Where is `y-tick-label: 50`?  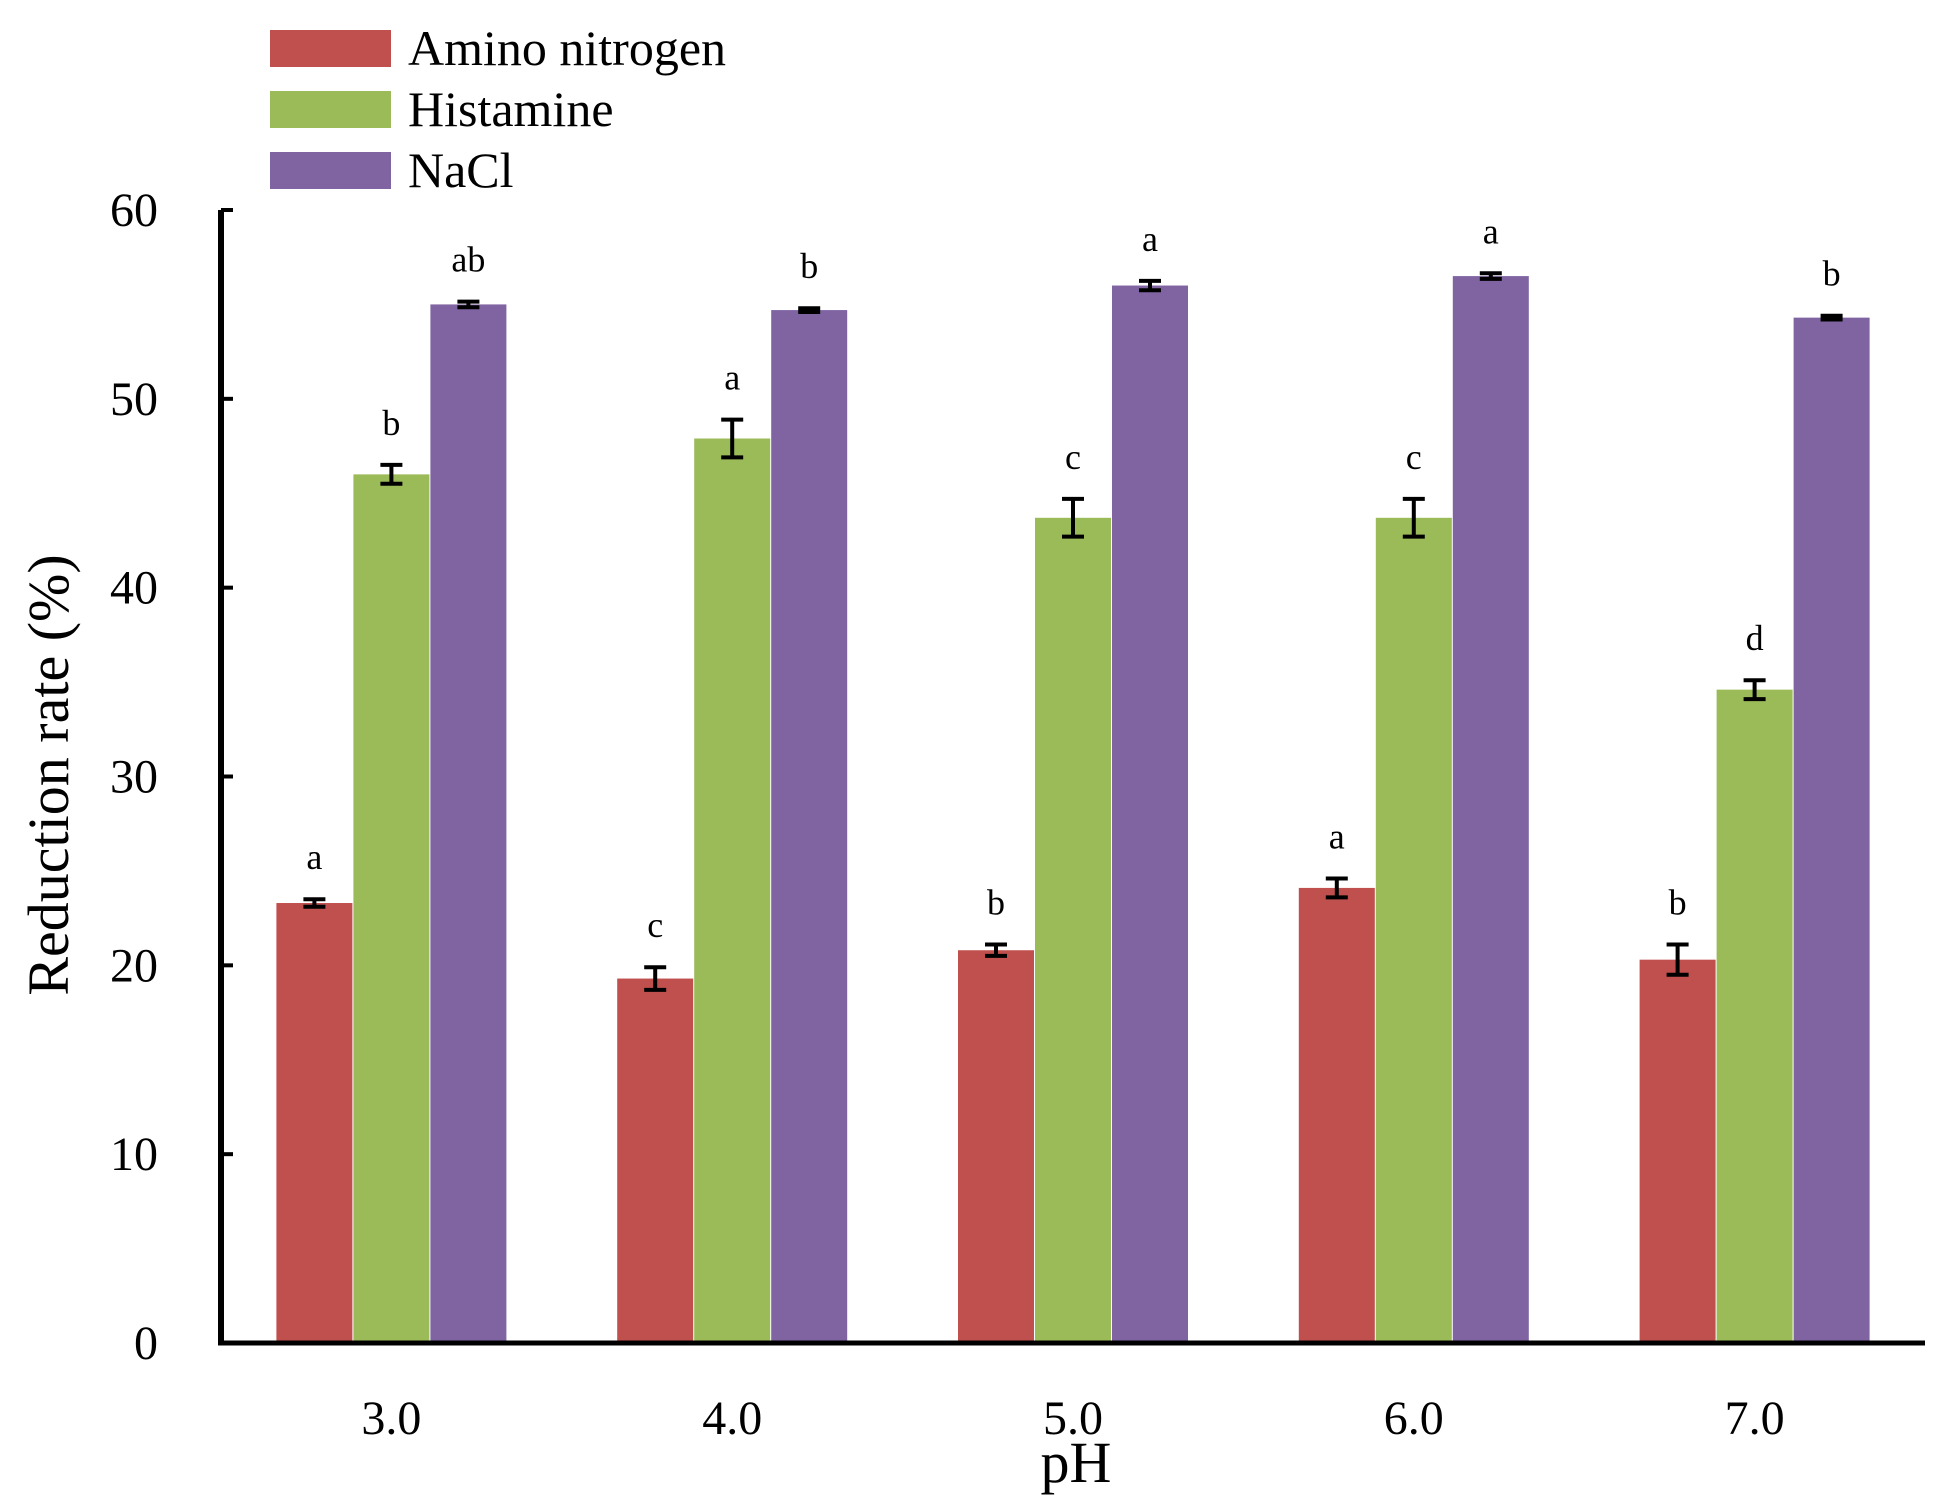
y-tick-label: 50 is located at coordinates (134, 399).